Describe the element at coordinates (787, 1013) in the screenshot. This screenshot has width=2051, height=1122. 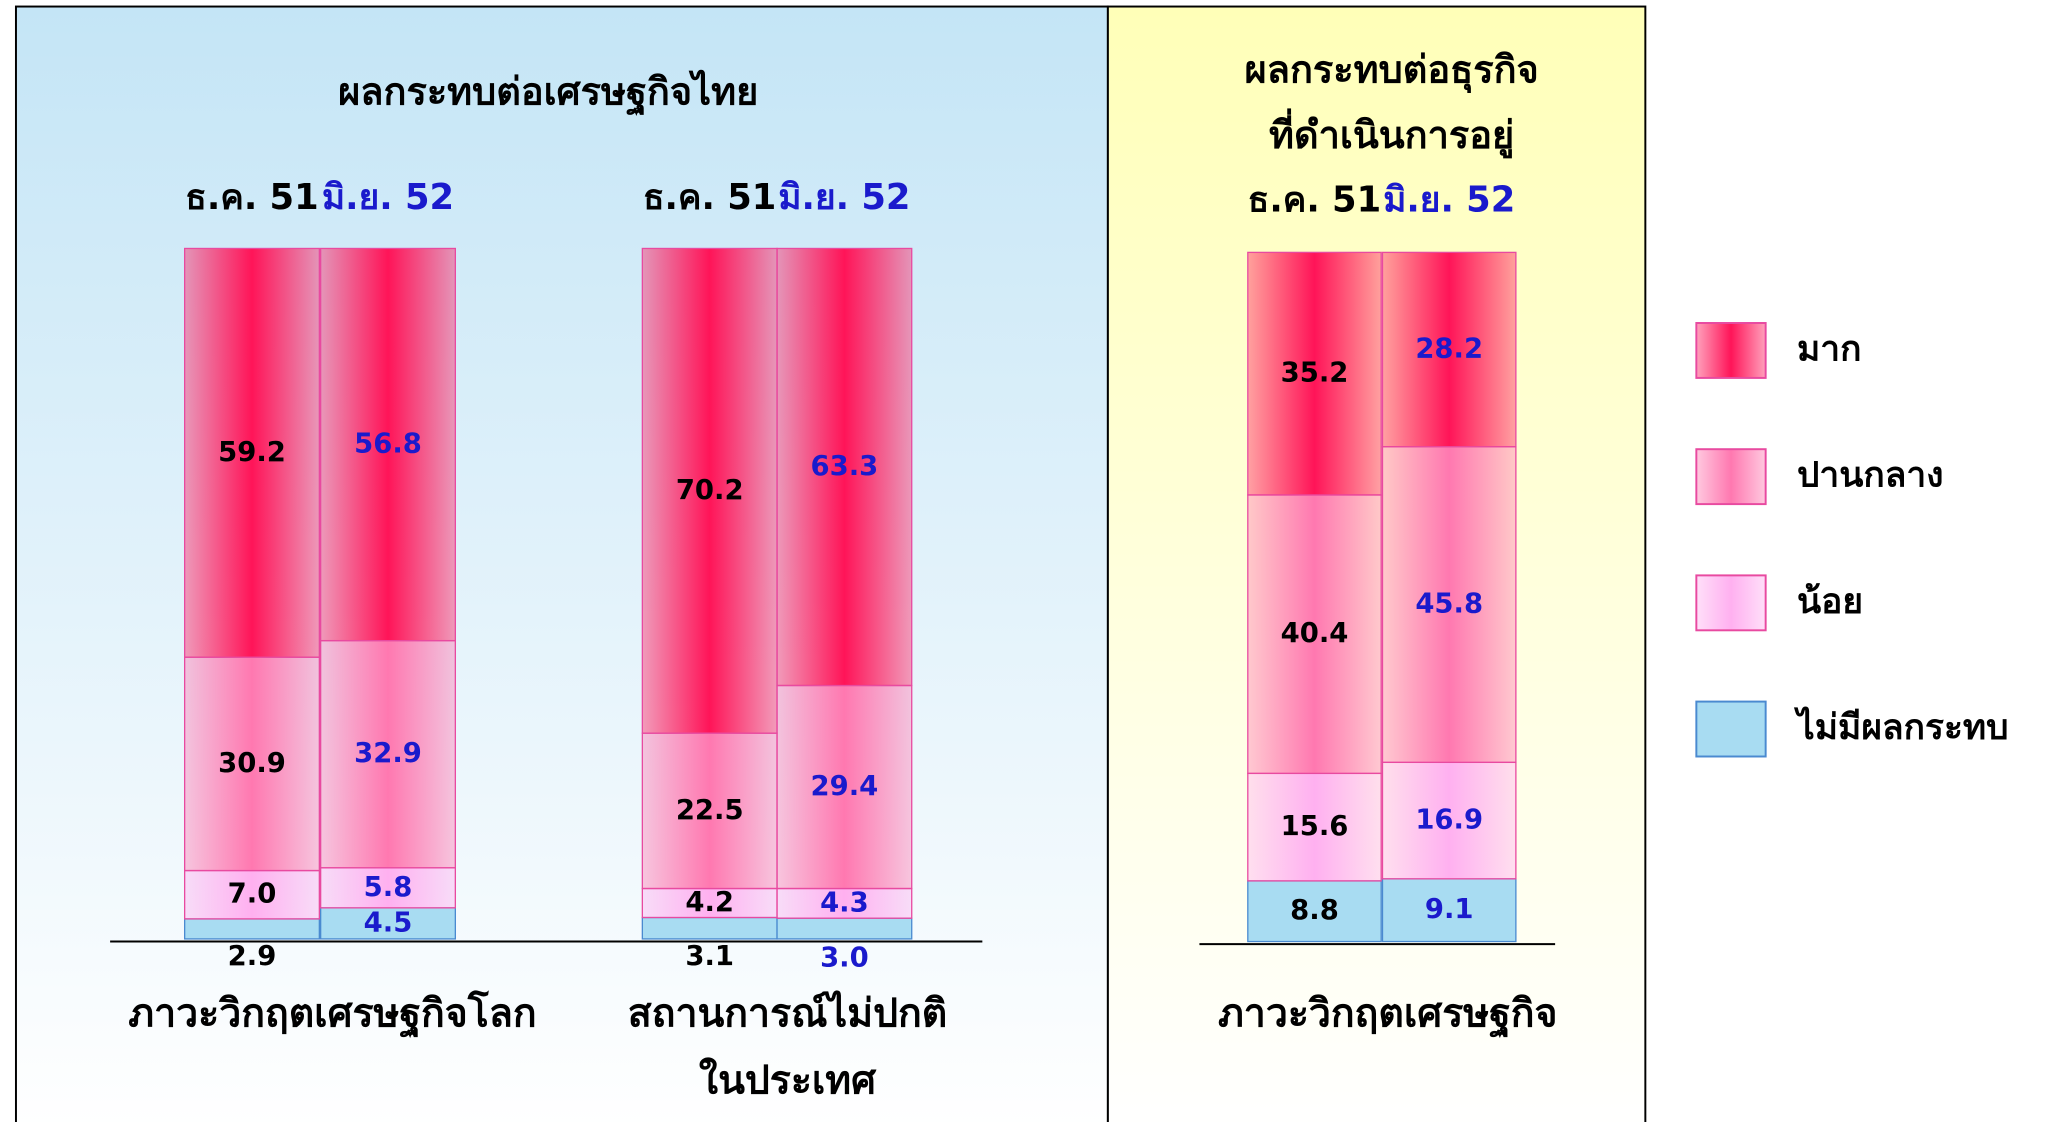
I see `x-axis-label: สถานการณ์ไม่ปกติ` at that location.